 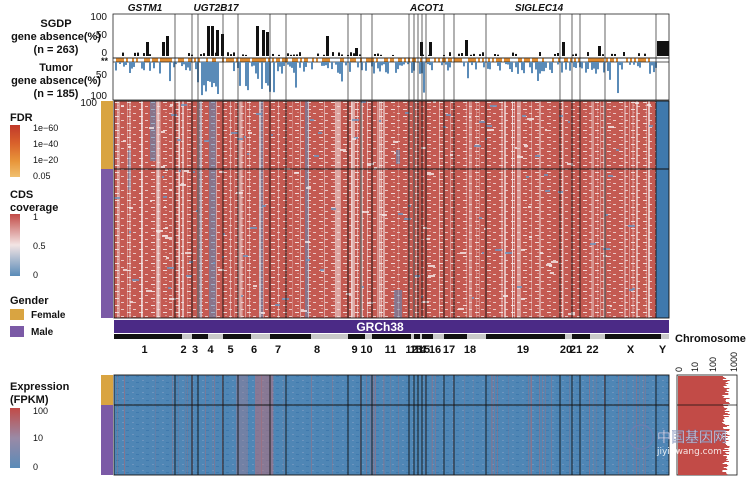 What do you see at coordinates (424, 350) in the screenshot?
I see `chromosome-label: 15` at bounding box center [424, 350].